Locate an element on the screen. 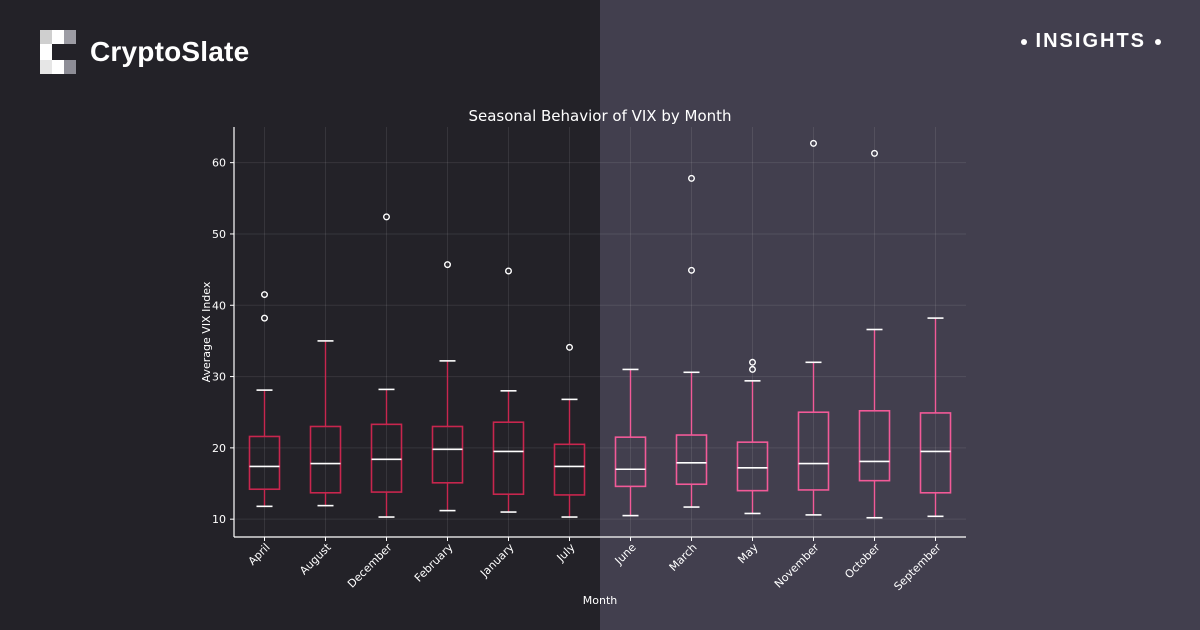 The height and width of the screenshot is (630, 1200). box-june is located at coordinates (630, 442).